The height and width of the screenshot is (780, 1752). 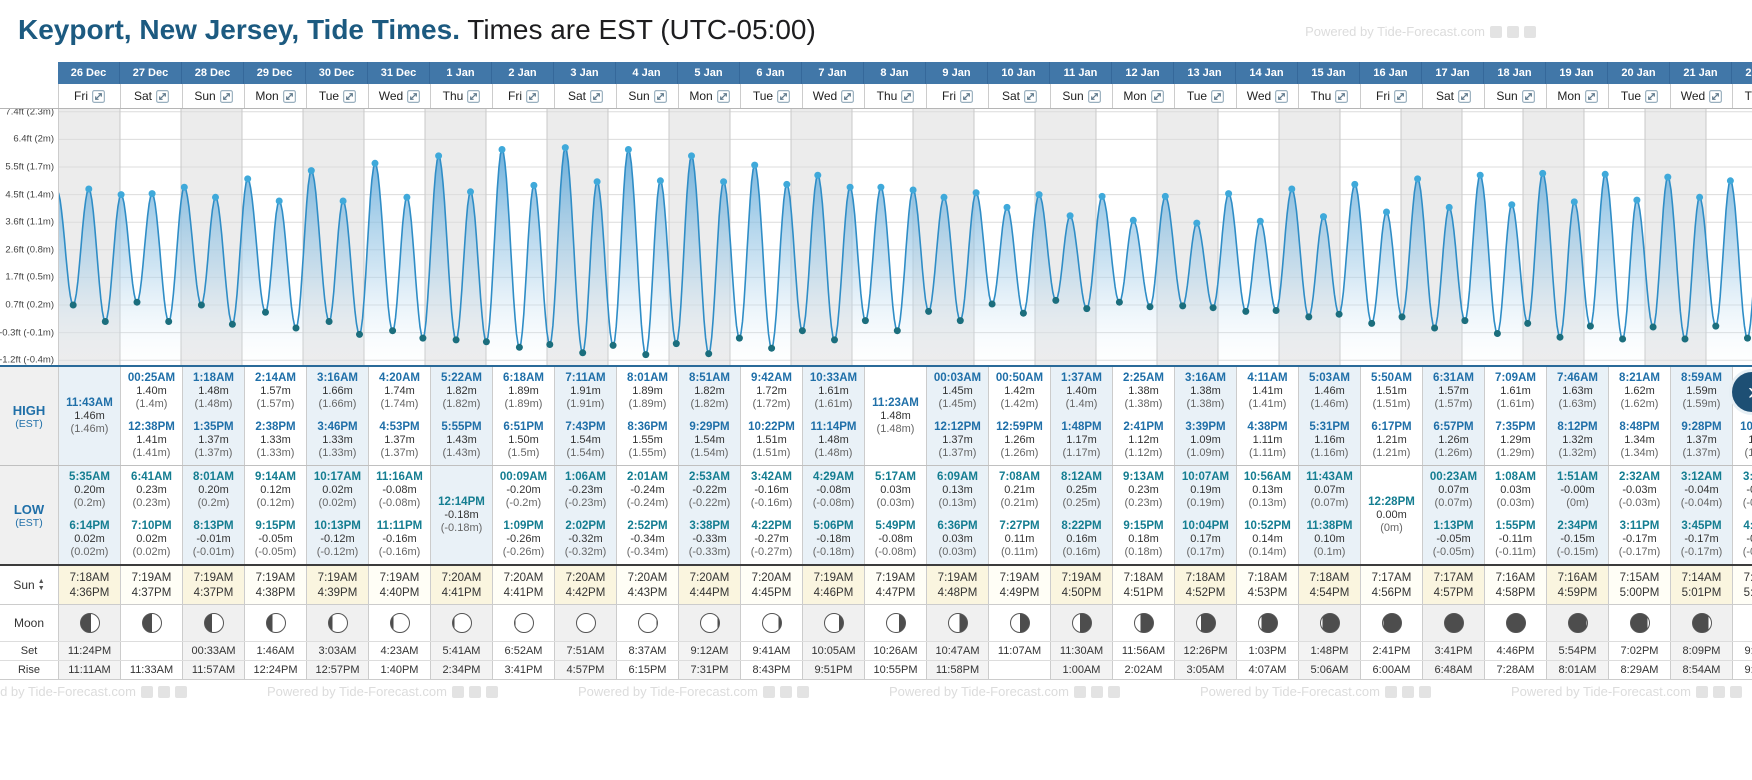 I want to click on moonrise-cell: 11:33AM, so click(x=152, y=670).